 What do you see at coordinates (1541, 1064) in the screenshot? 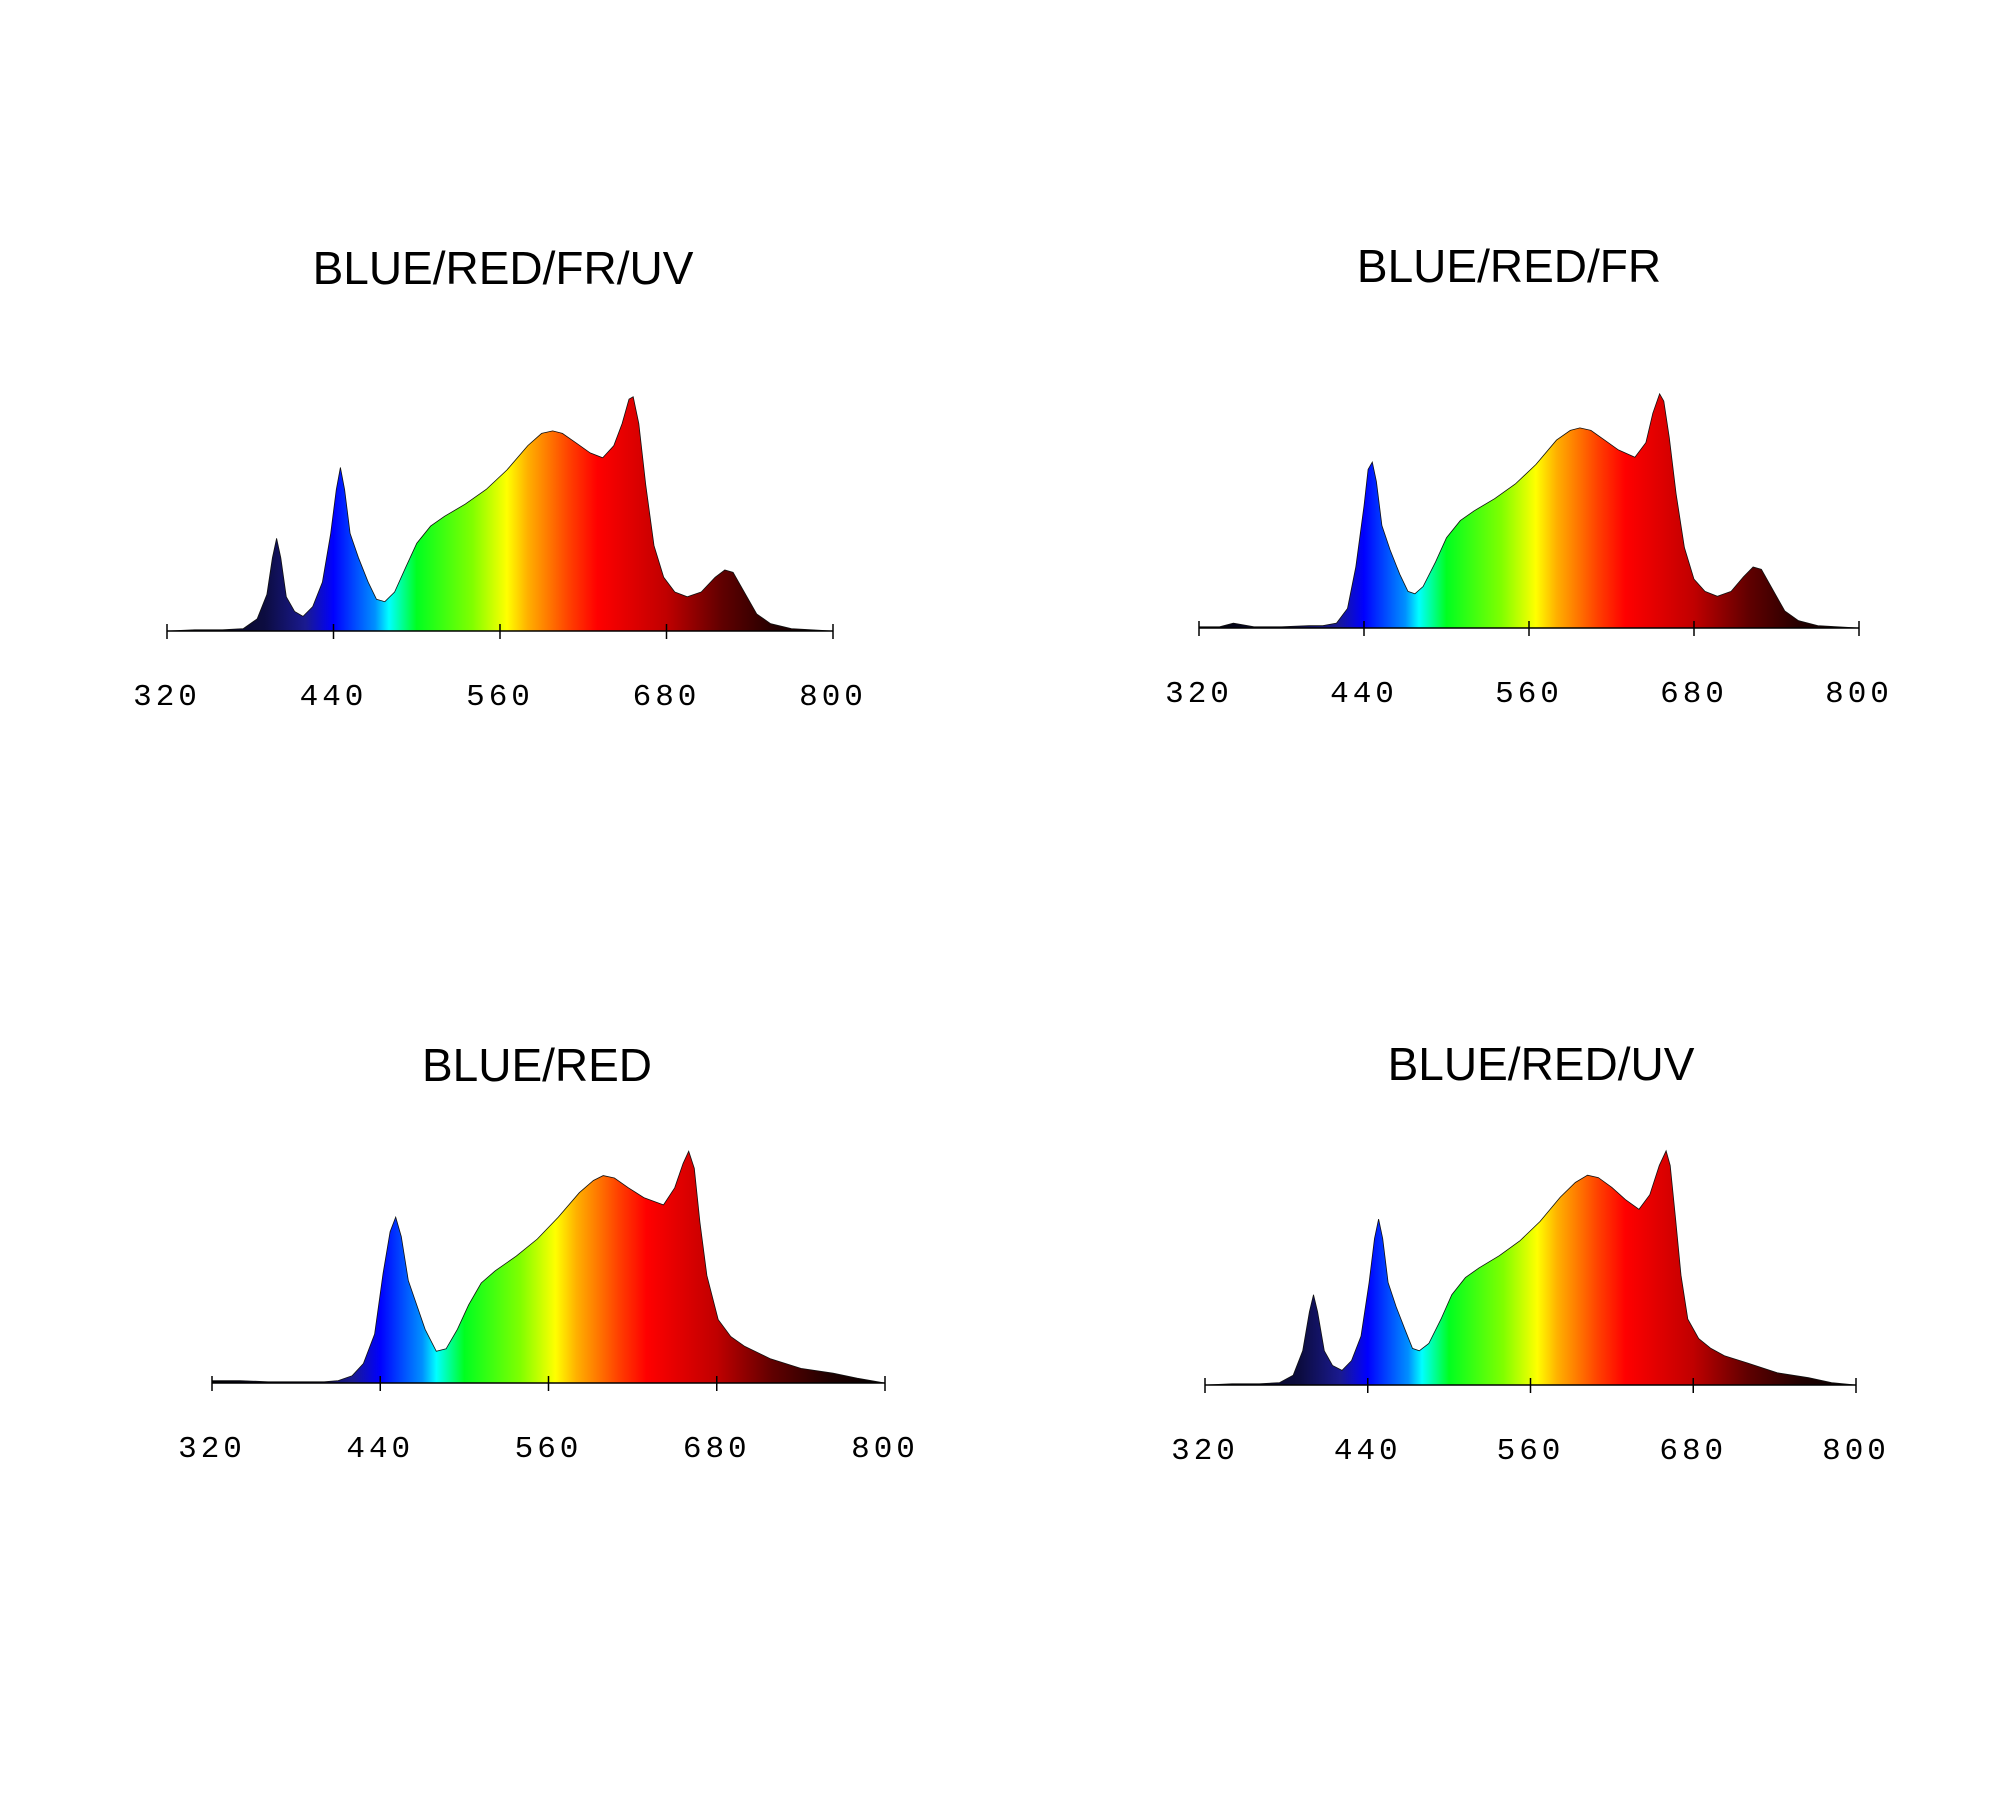
I see `chart-title: BLUE/RED/UV` at bounding box center [1541, 1064].